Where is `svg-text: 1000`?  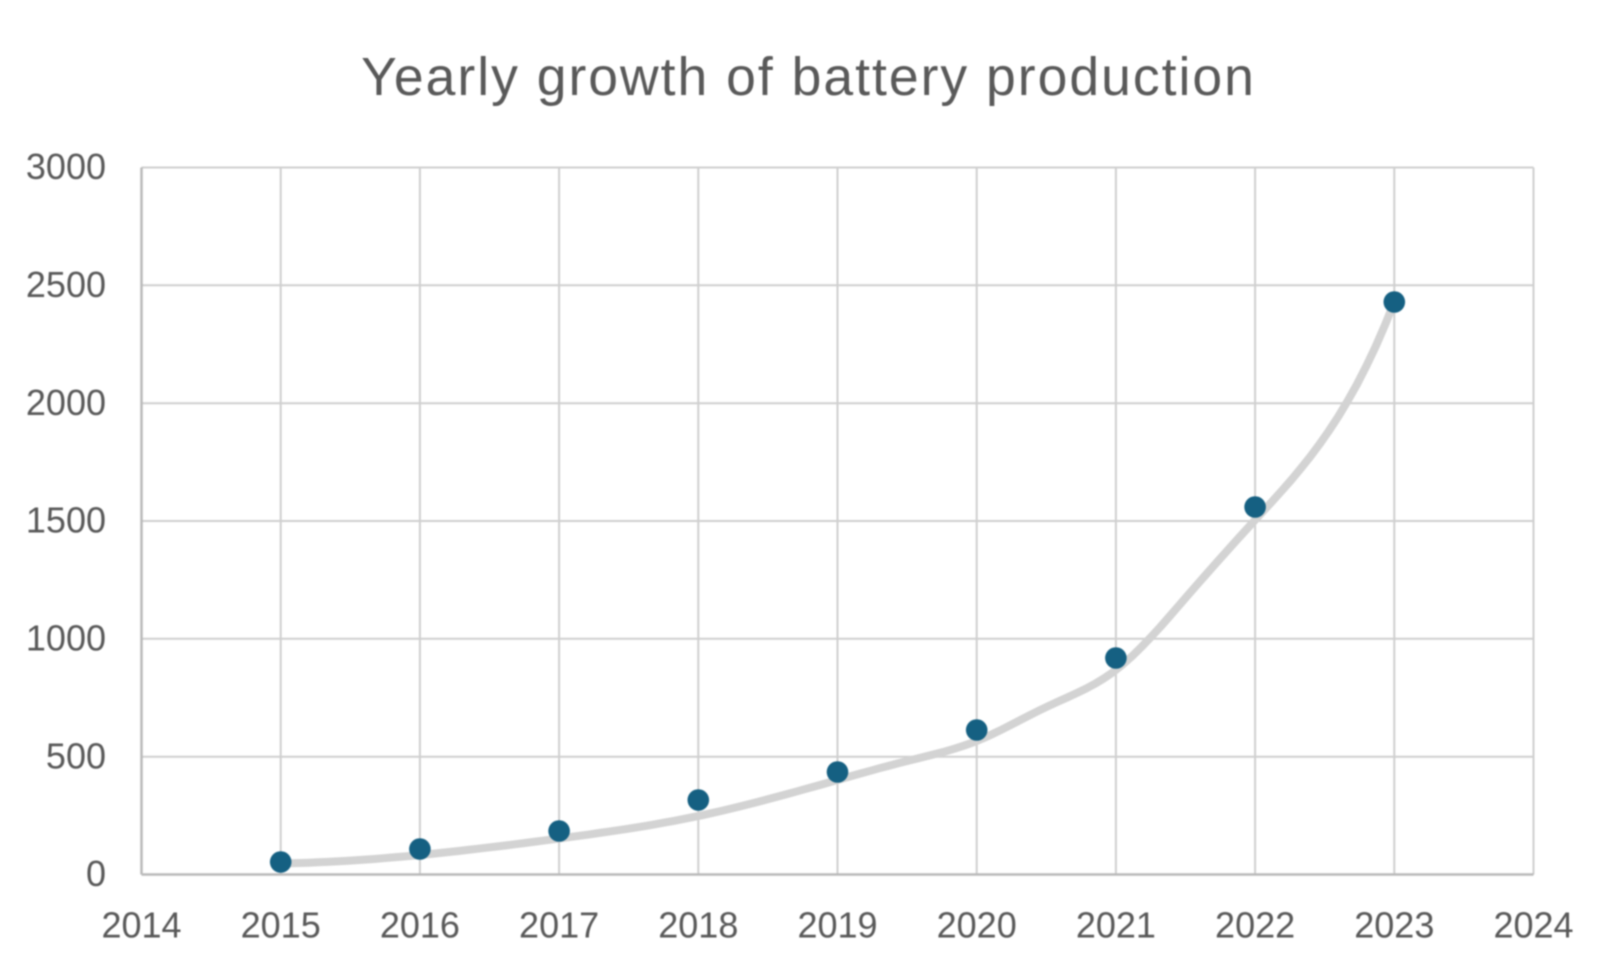 svg-text: 1000 is located at coordinates (66, 637).